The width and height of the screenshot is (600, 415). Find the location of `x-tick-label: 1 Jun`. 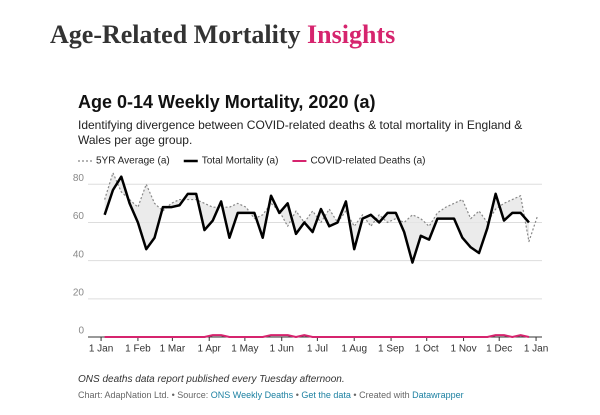

x-tick-label: 1 Jun is located at coordinates (281, 349).